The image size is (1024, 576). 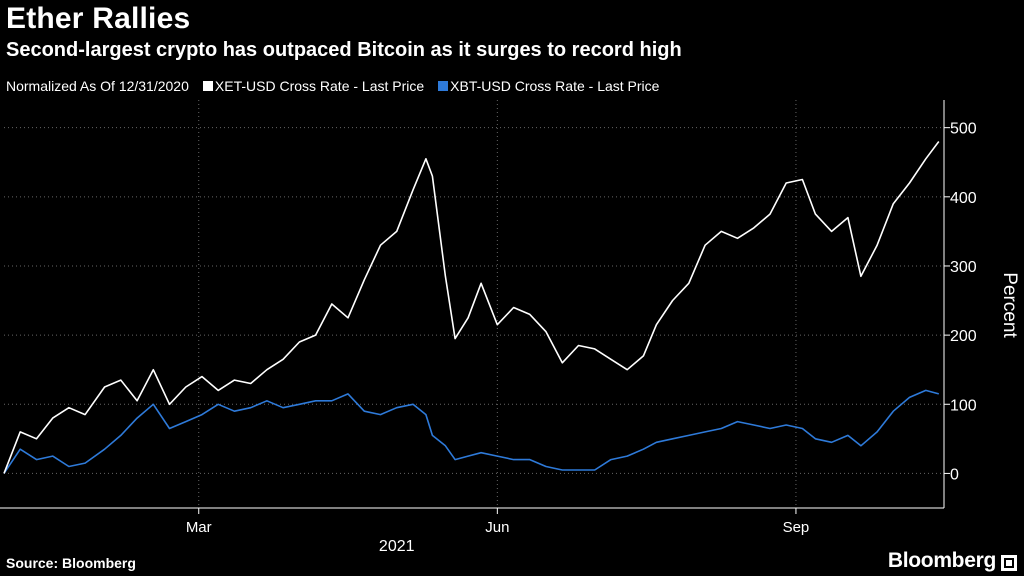 I want to click on y-tick-label: 200, so click(x=963, y=336).